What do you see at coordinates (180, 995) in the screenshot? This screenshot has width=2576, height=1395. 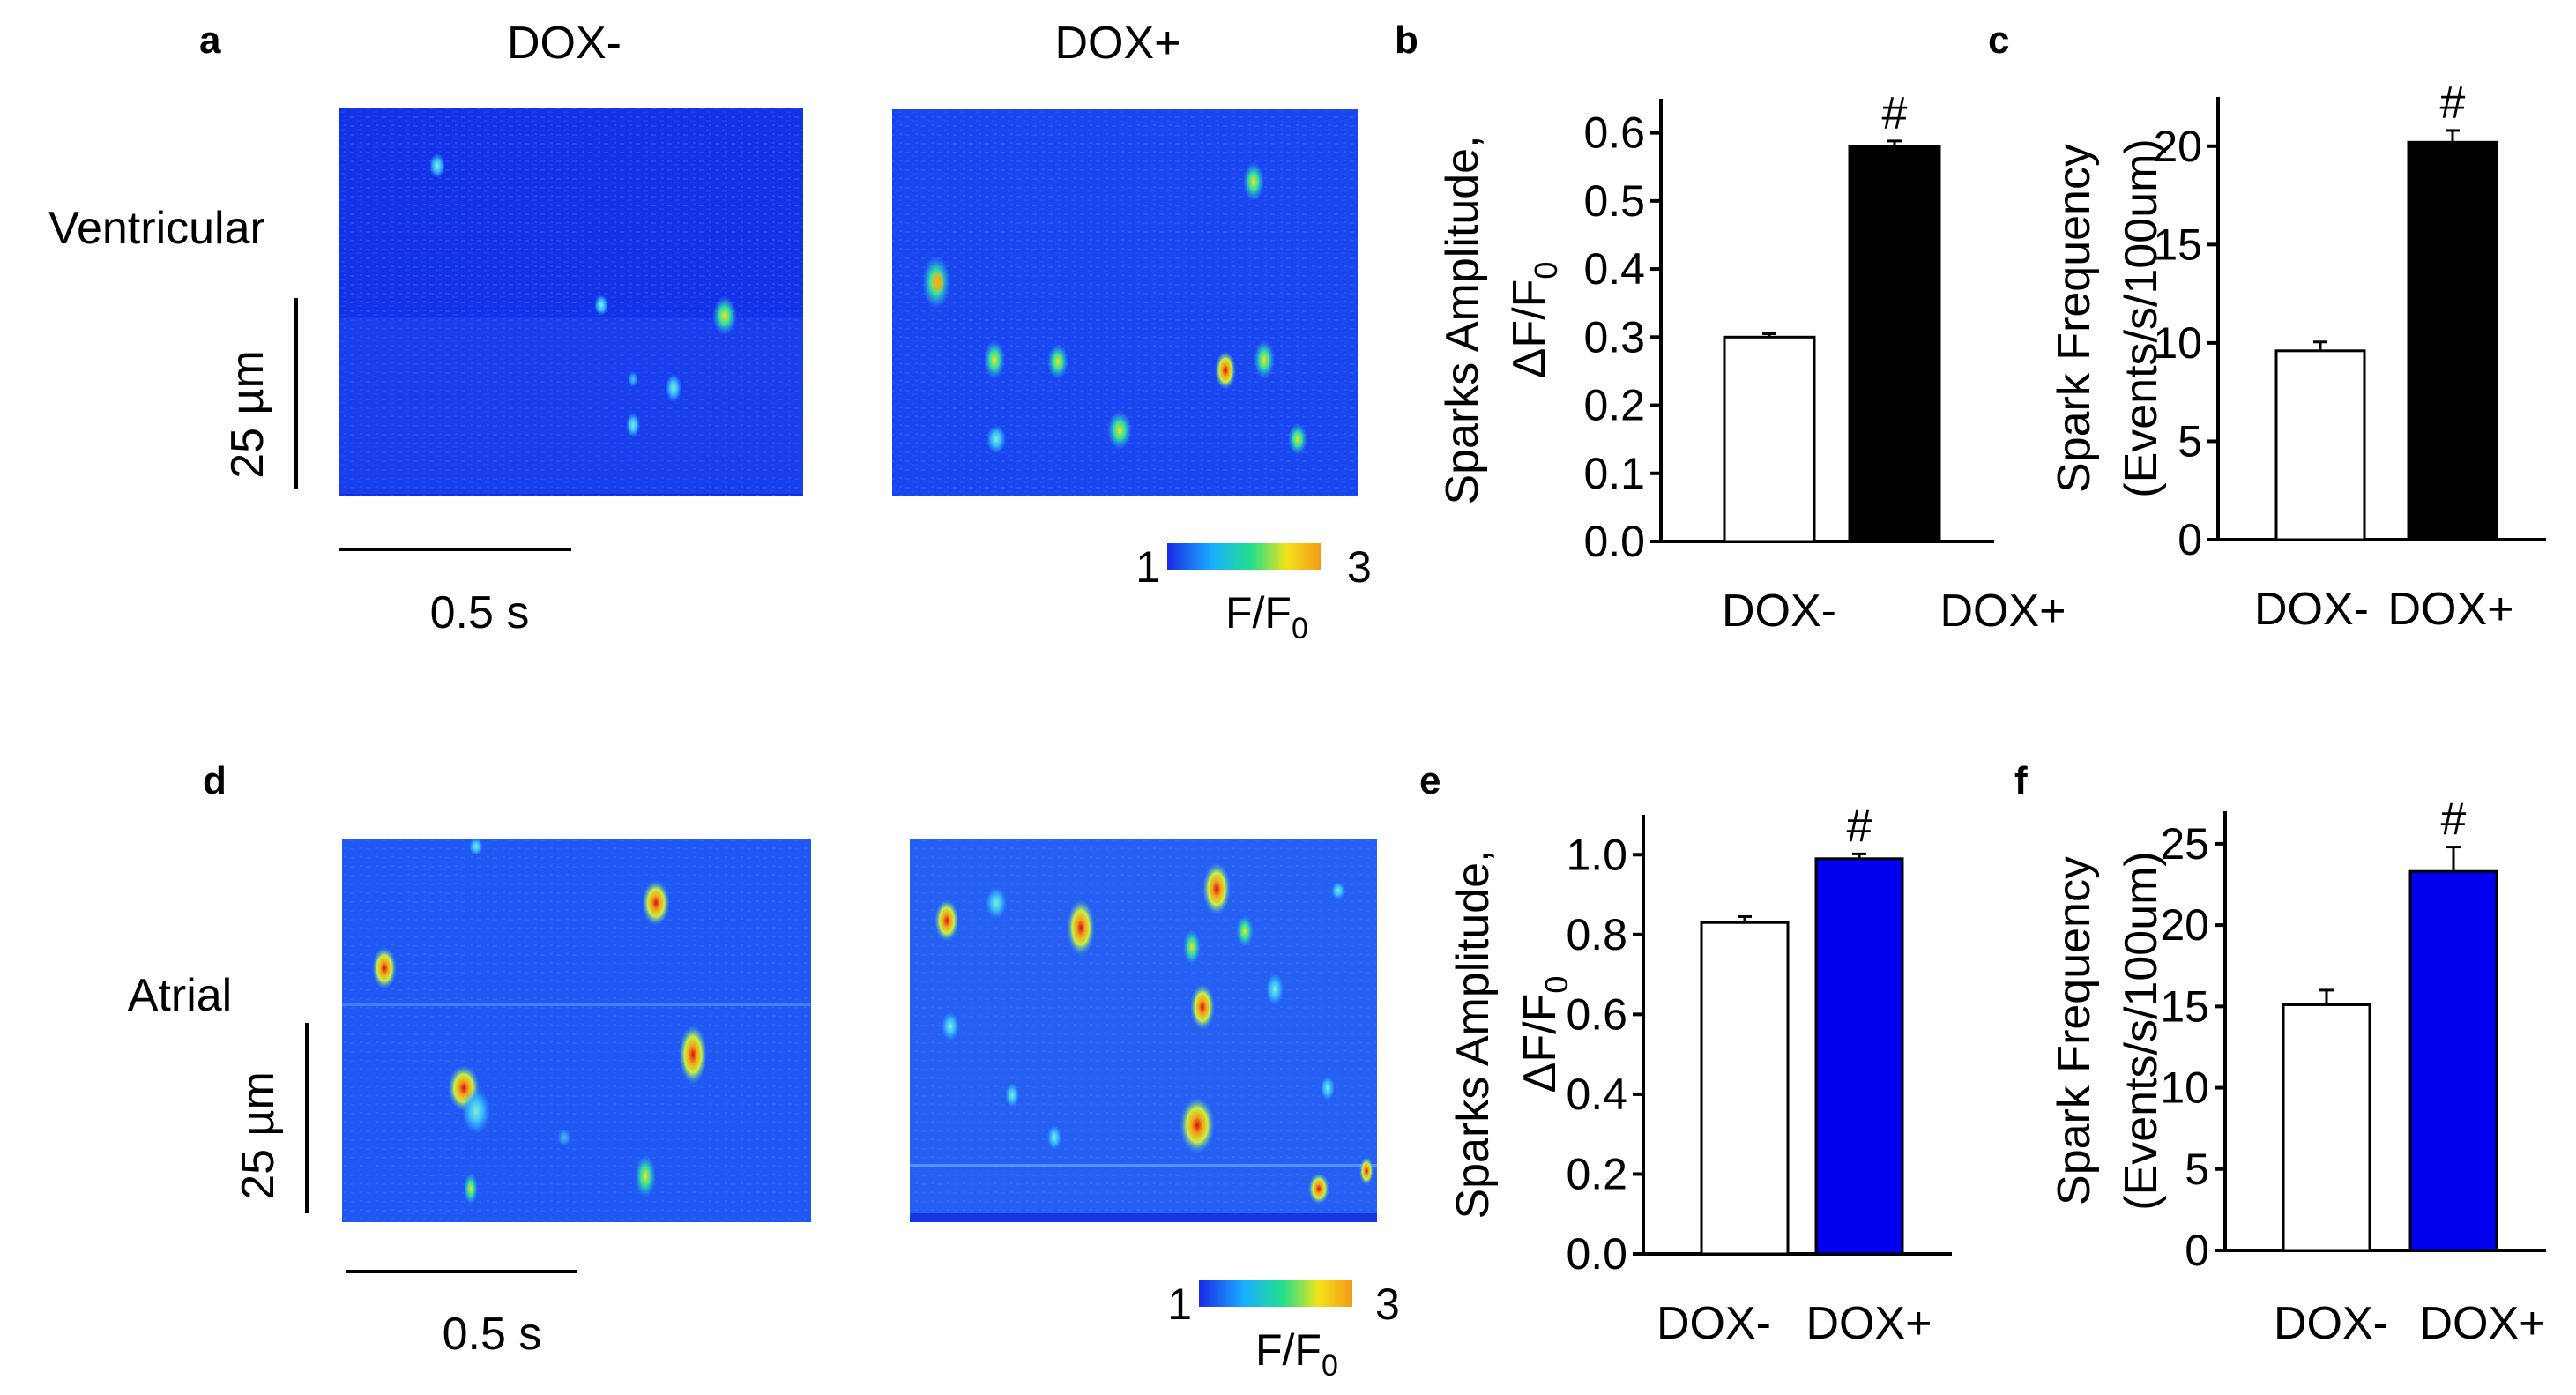 I see `row-label-atrial: Atrial` at bounding box center [180, 995].